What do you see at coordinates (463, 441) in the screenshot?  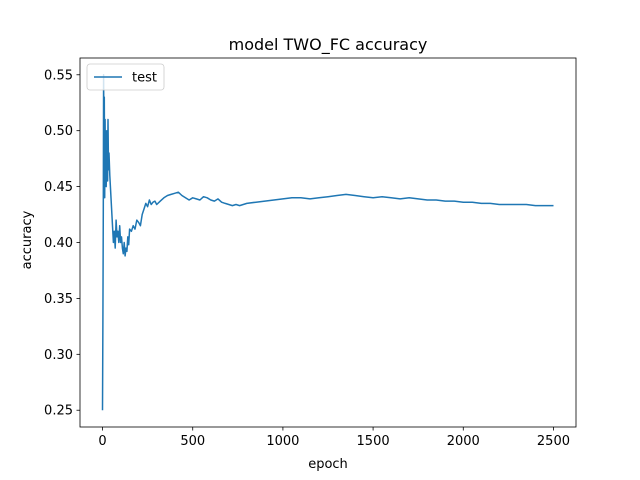 I see `x-tick-label: 2000` at bounding box center [463, 441].